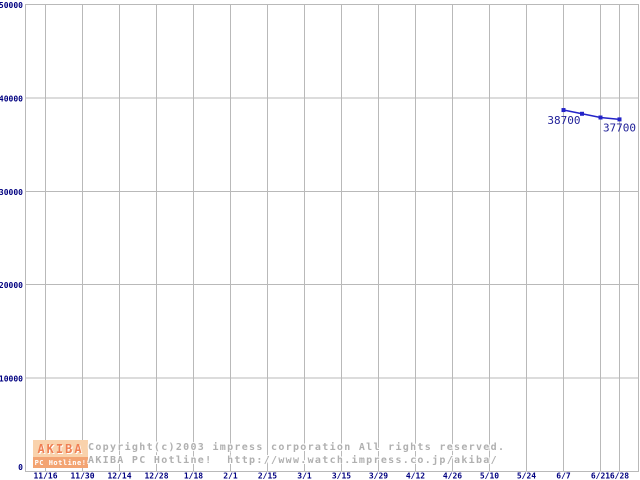 This screenshot has height=480, width=640. I want to click on x-axis-tick-label: 12/28, so click(156, 476).